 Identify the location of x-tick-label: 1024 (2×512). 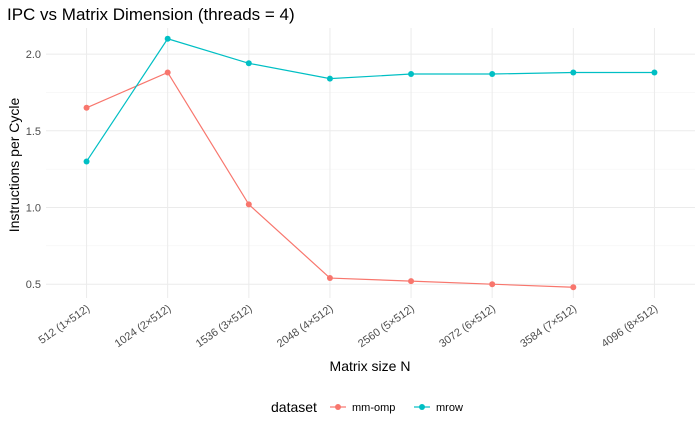
(143, 327).